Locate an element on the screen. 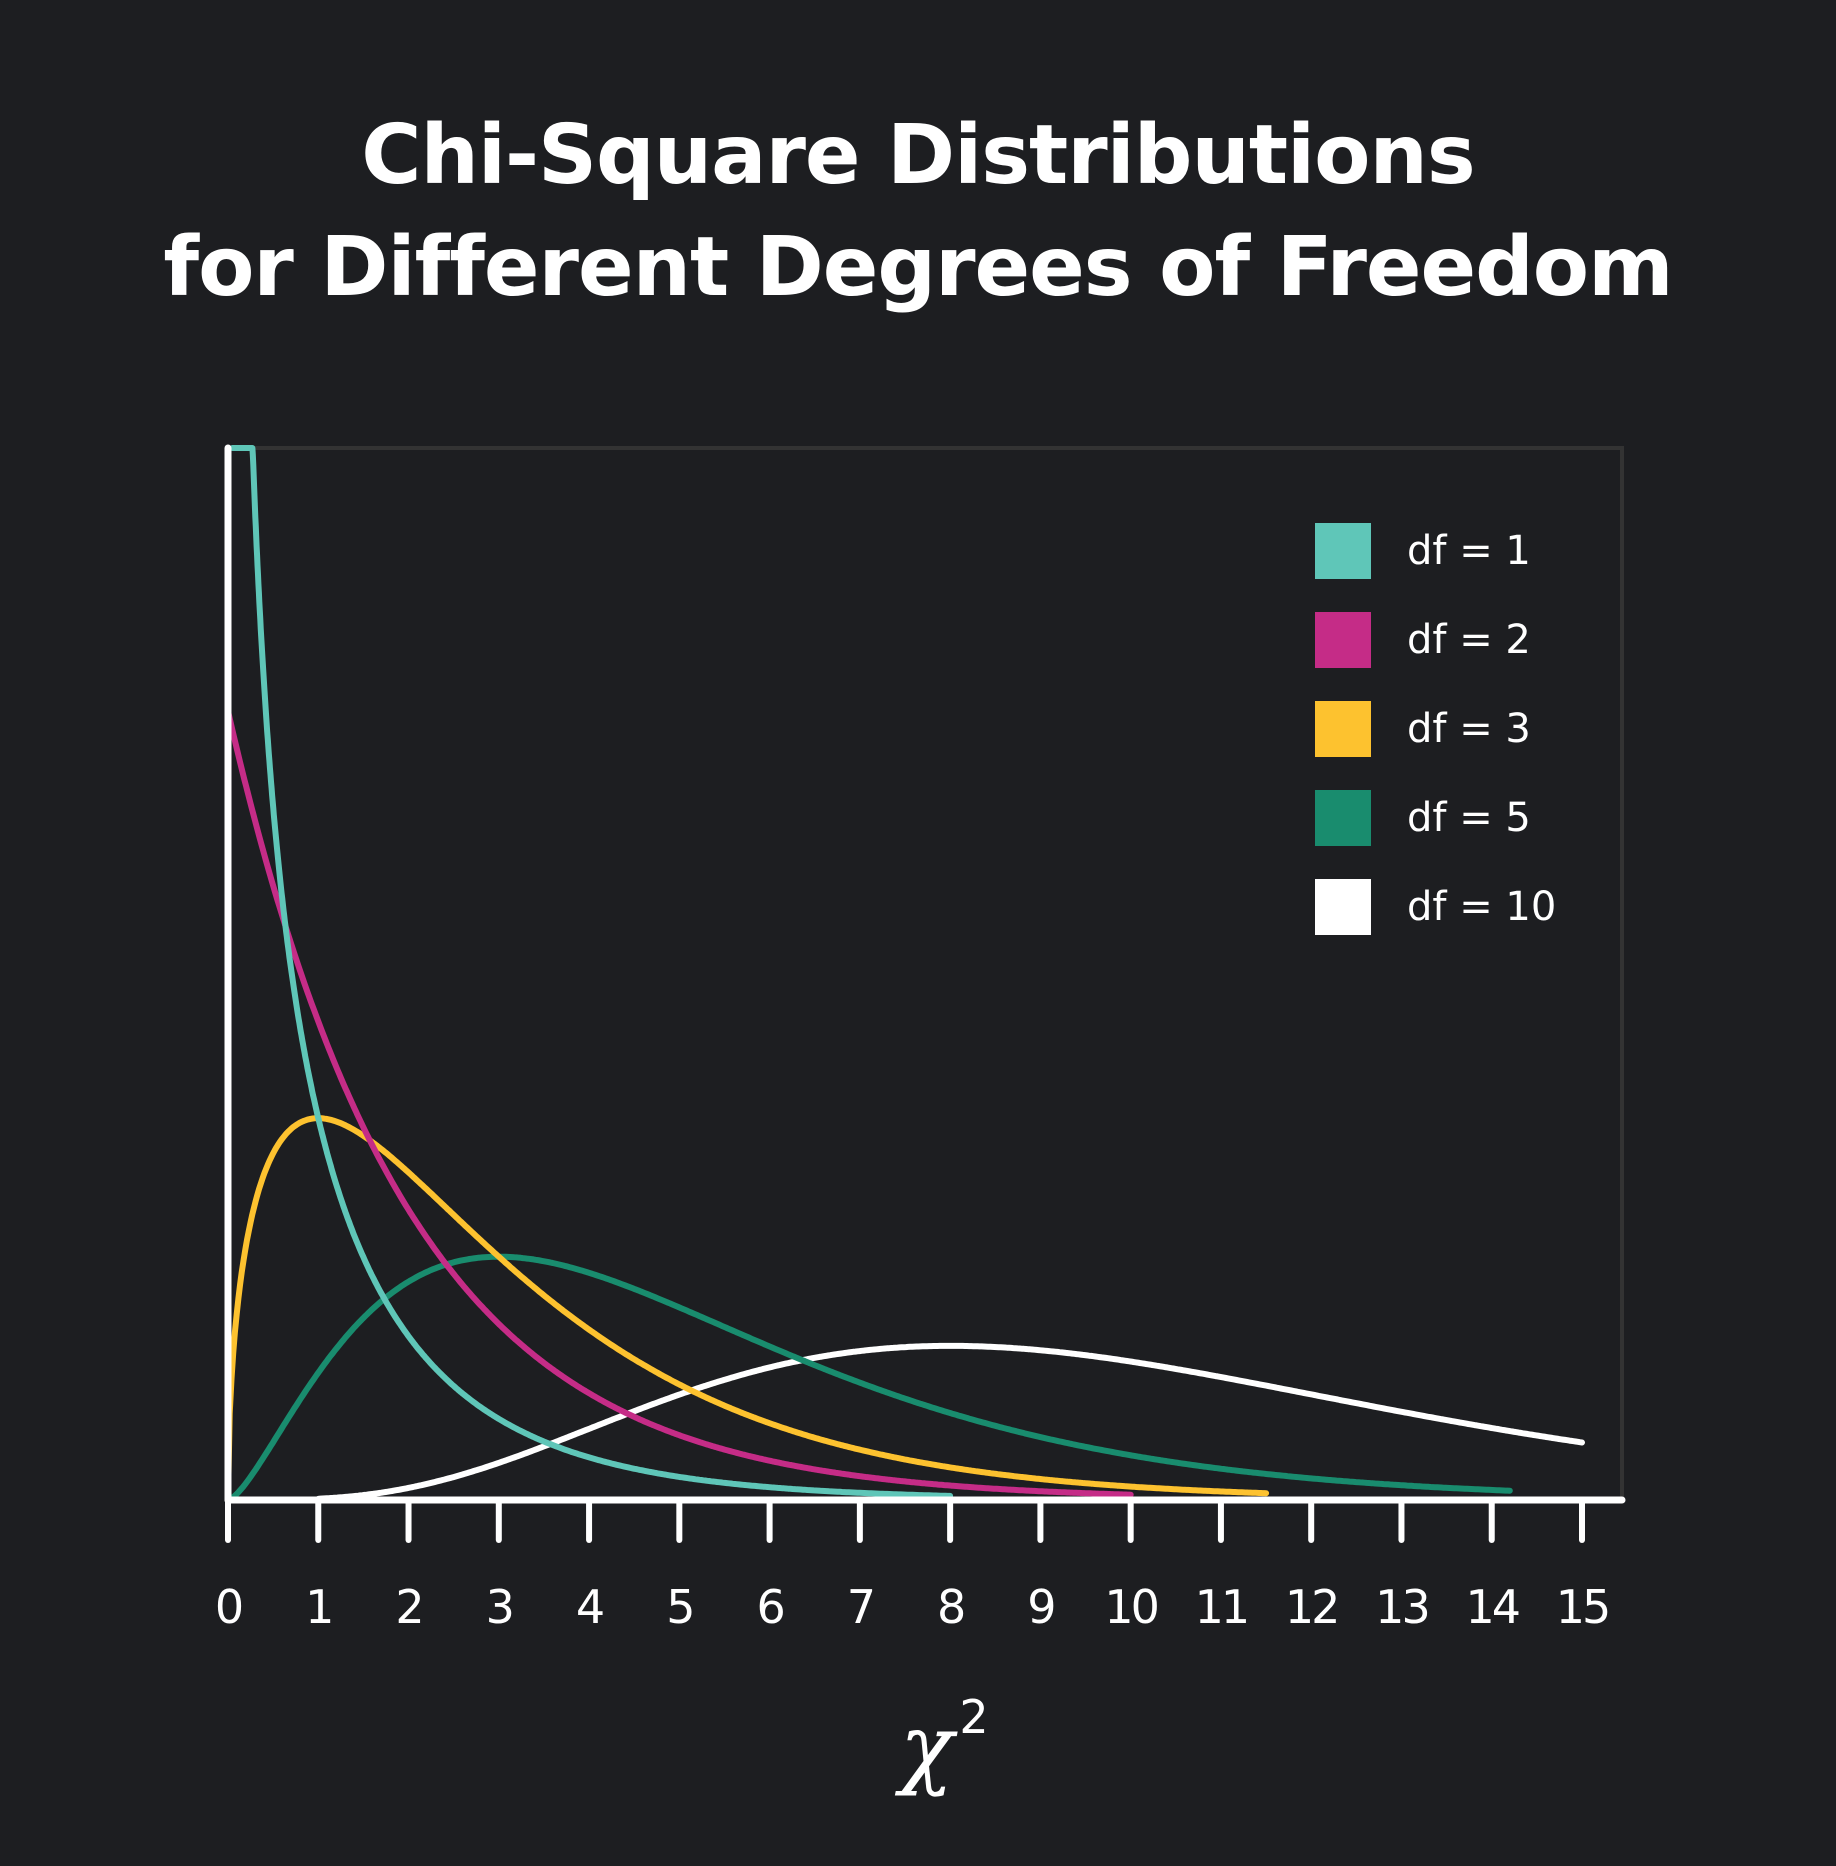 This screenshot has width=1836, height=1866. x-tick-label: 14 is located at coordinates (1493, 1607).